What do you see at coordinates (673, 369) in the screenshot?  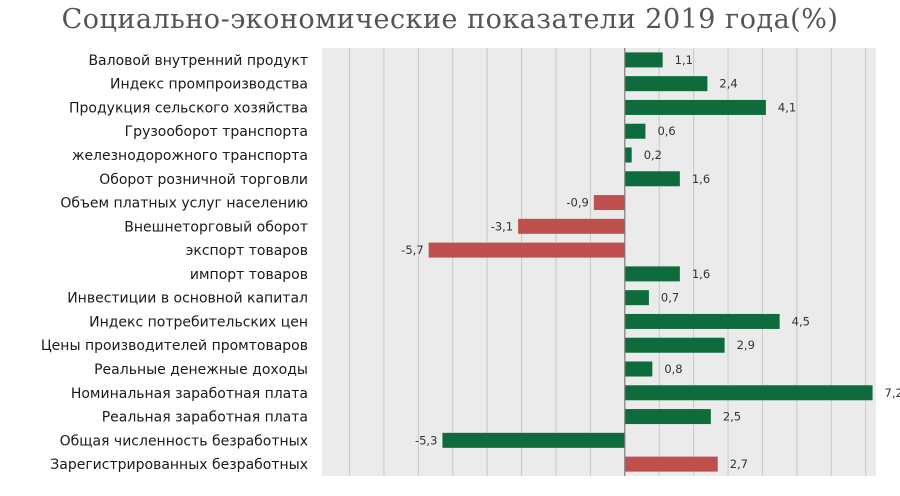 I see `data-label: 0,8` at bounding box center [673, 369].